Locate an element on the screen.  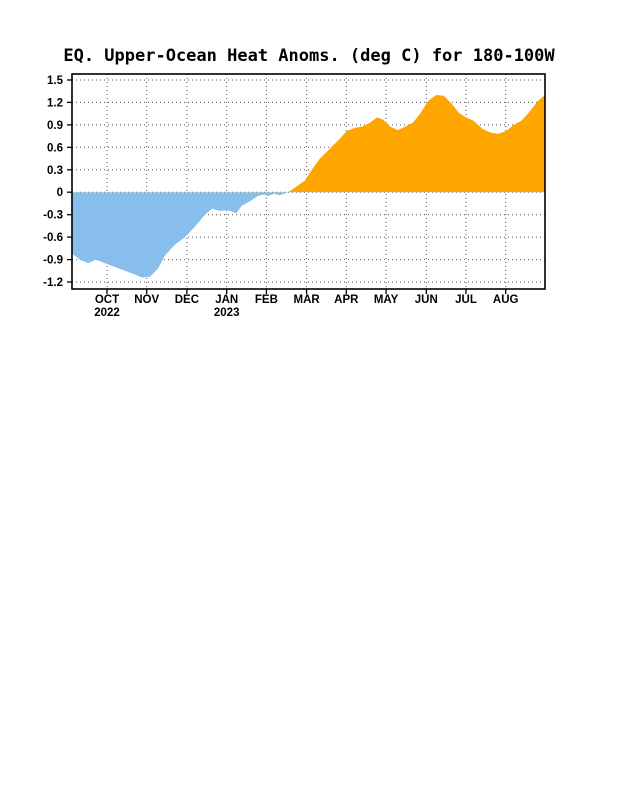
y-axis-labels: 1.5 1.2 0.9 0.6 0.3 0 -0.3 -0.6 -0.9 -1.2 is located at coordinates (53, 182).